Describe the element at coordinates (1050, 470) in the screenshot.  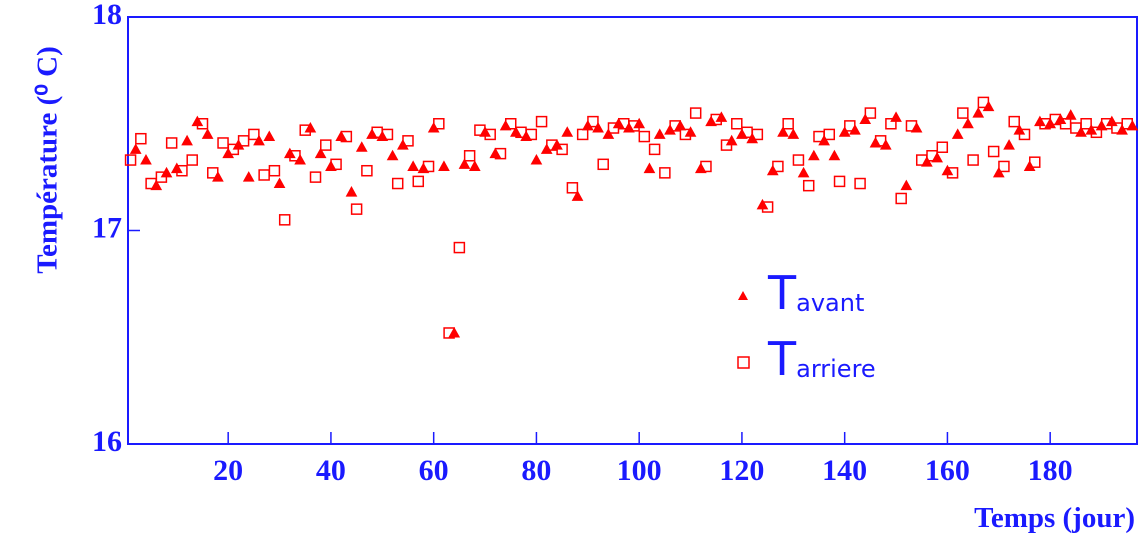
I see `x-tick-label: 180` at that location.